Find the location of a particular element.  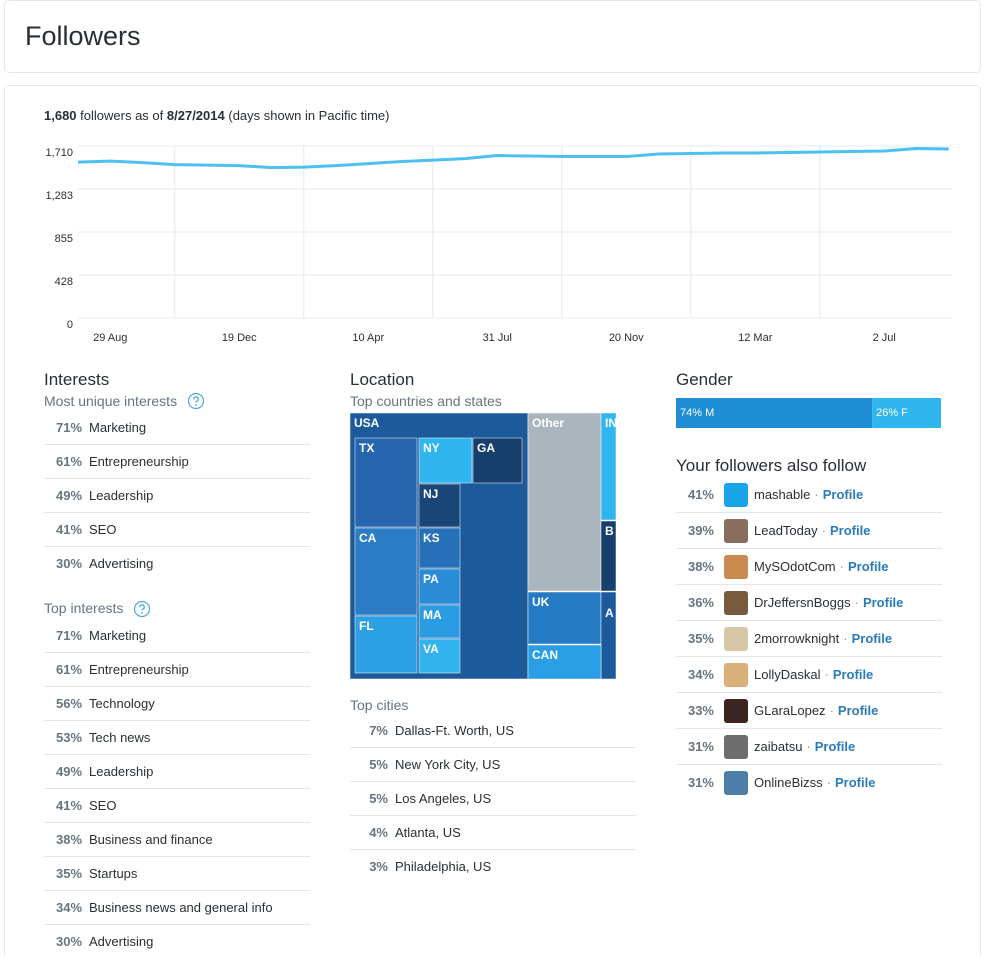

follow-entry: MySOdotCom · Profile is located at coordinates (821, 567).